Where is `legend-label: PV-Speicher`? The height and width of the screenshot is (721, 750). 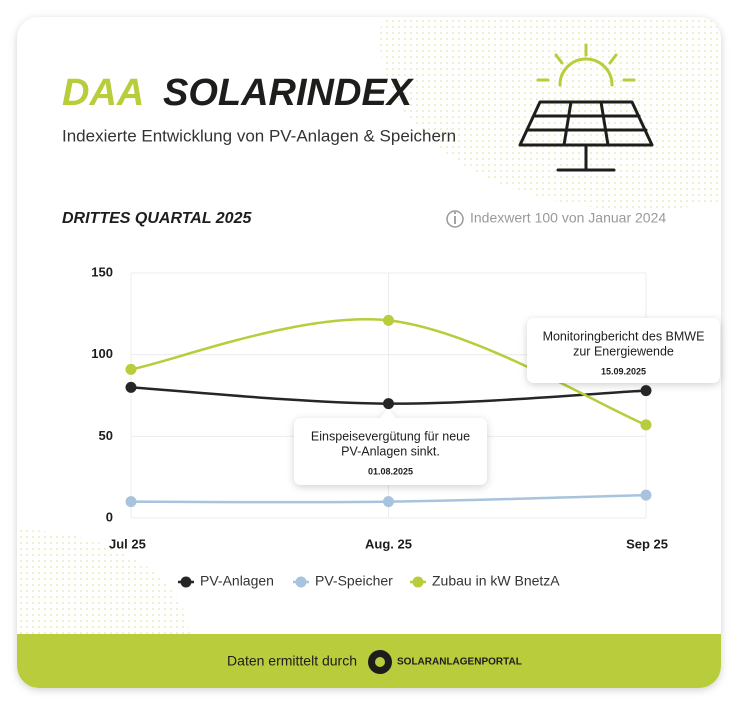
legend-label: PV-Speicher is located at coordinates (354, 581).